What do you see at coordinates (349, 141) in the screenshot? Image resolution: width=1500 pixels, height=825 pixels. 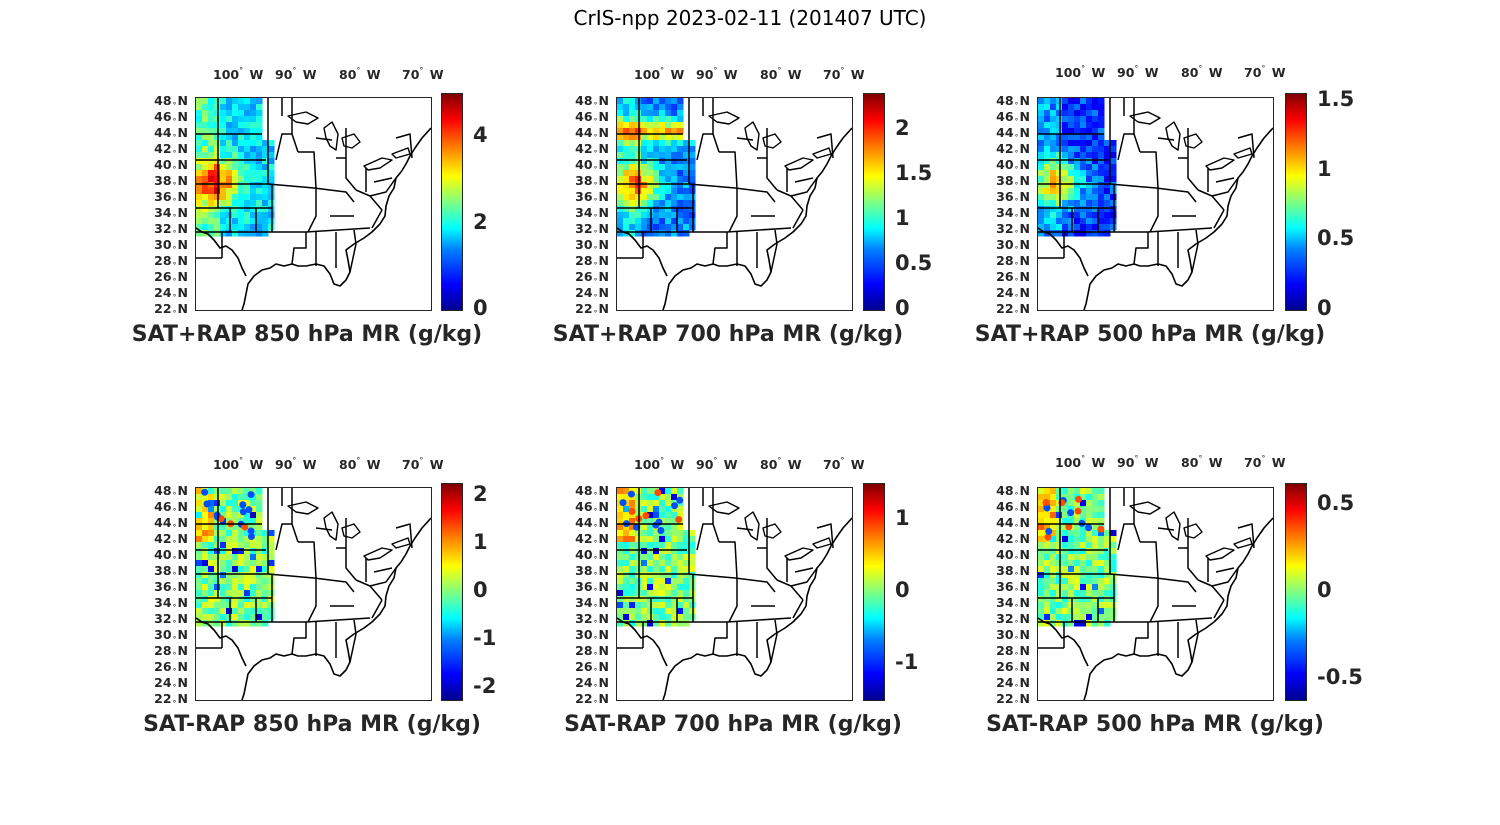 I see `great-lakes` at bounding box center [349, 141].